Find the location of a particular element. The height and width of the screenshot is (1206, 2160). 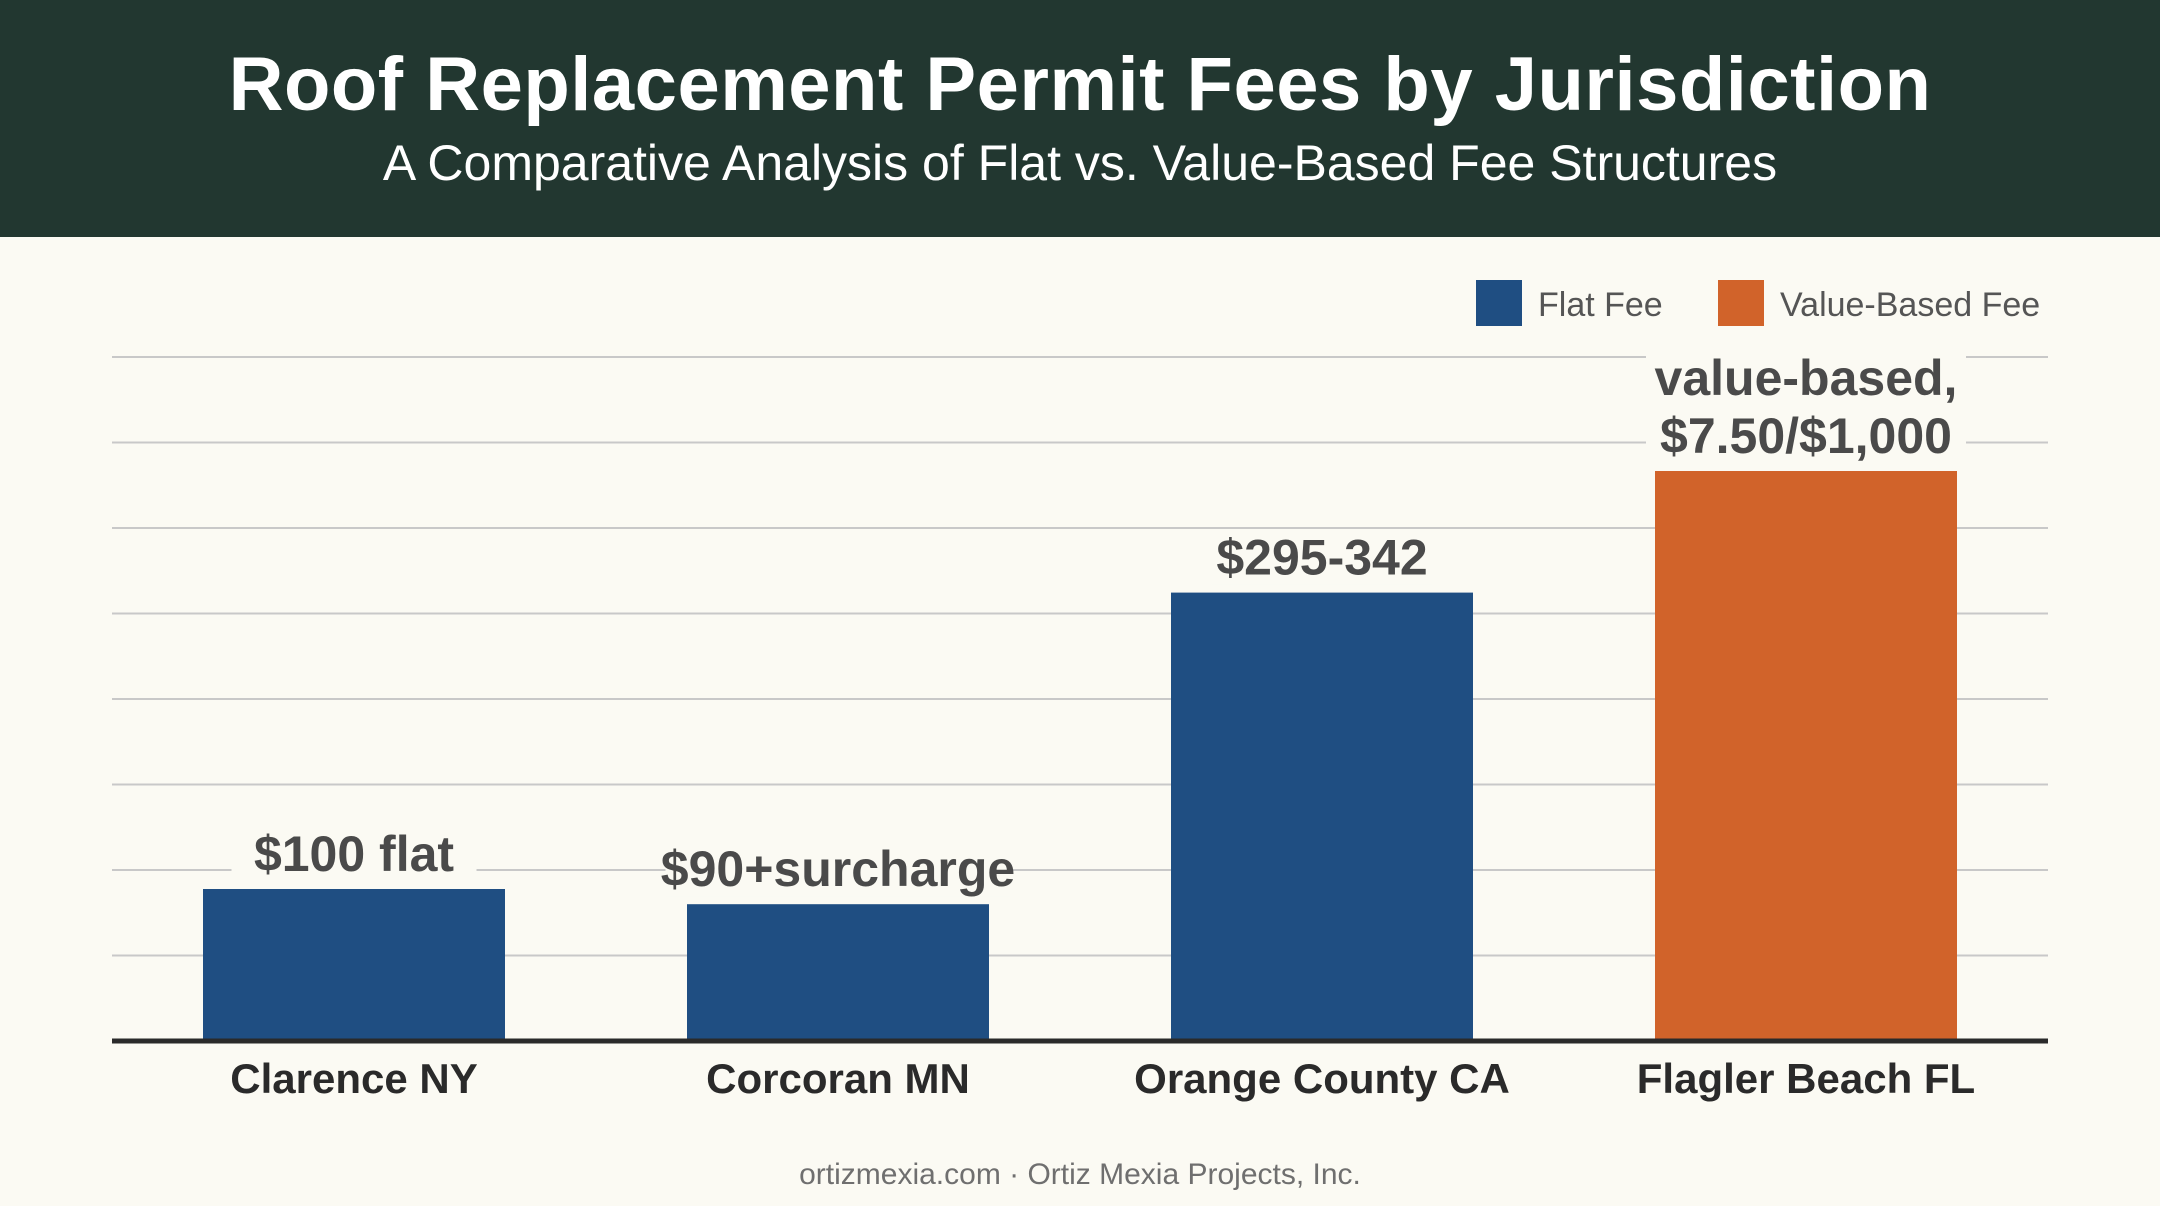

category-label: Clarence NY is located at coordinates (353, 1078).